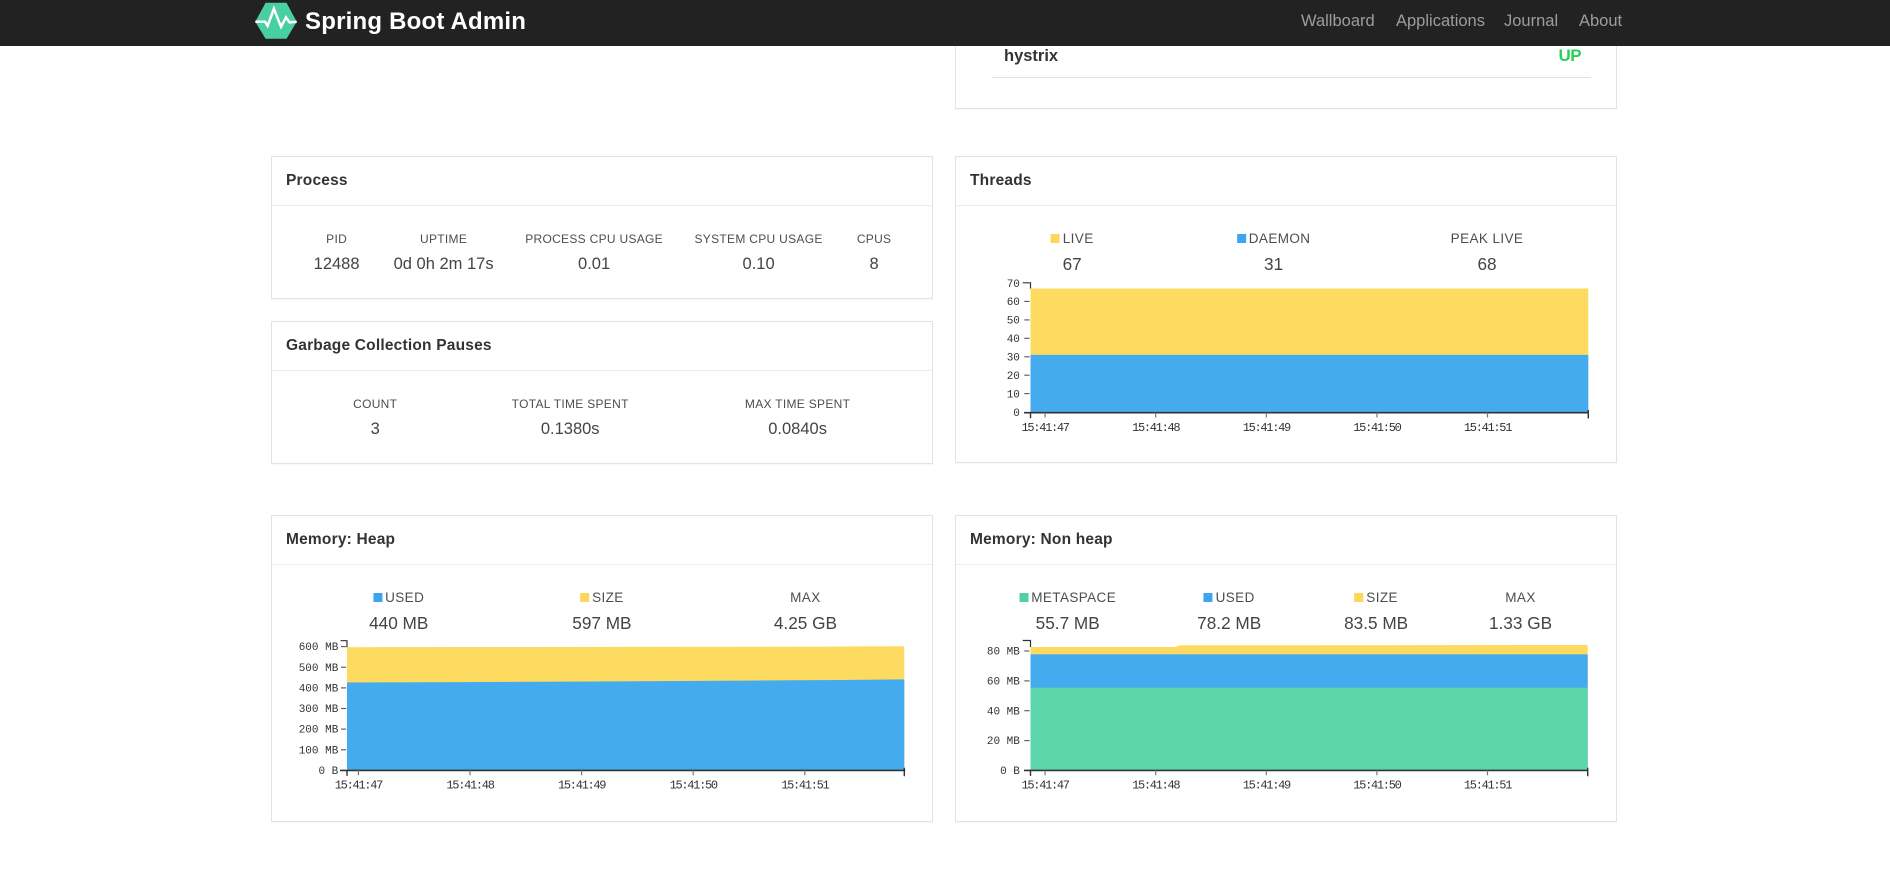 The height and width of the screenshot is (892, 1890). What do you see at coordinates (1013, 322) in the screenshot?
I see `svg-text: 50` at bounding box center [1013, 322].